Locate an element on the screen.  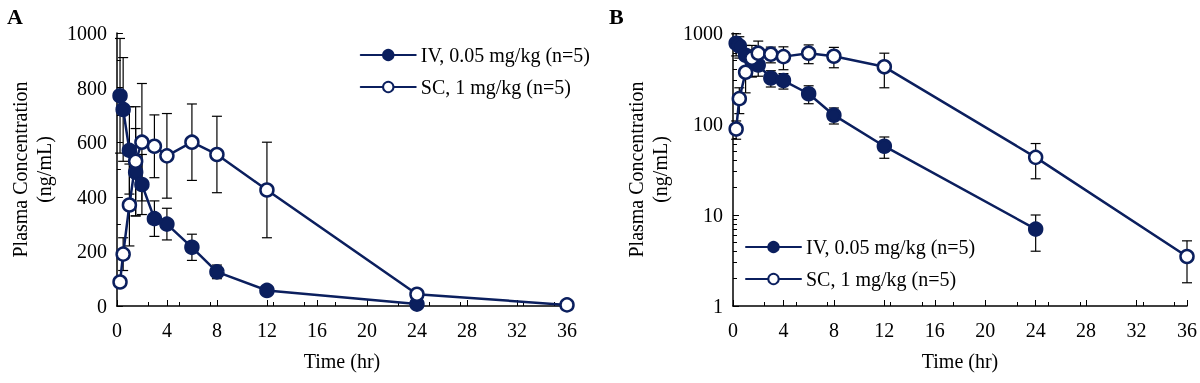
chart-title: B is located at coordinates (616, 16).